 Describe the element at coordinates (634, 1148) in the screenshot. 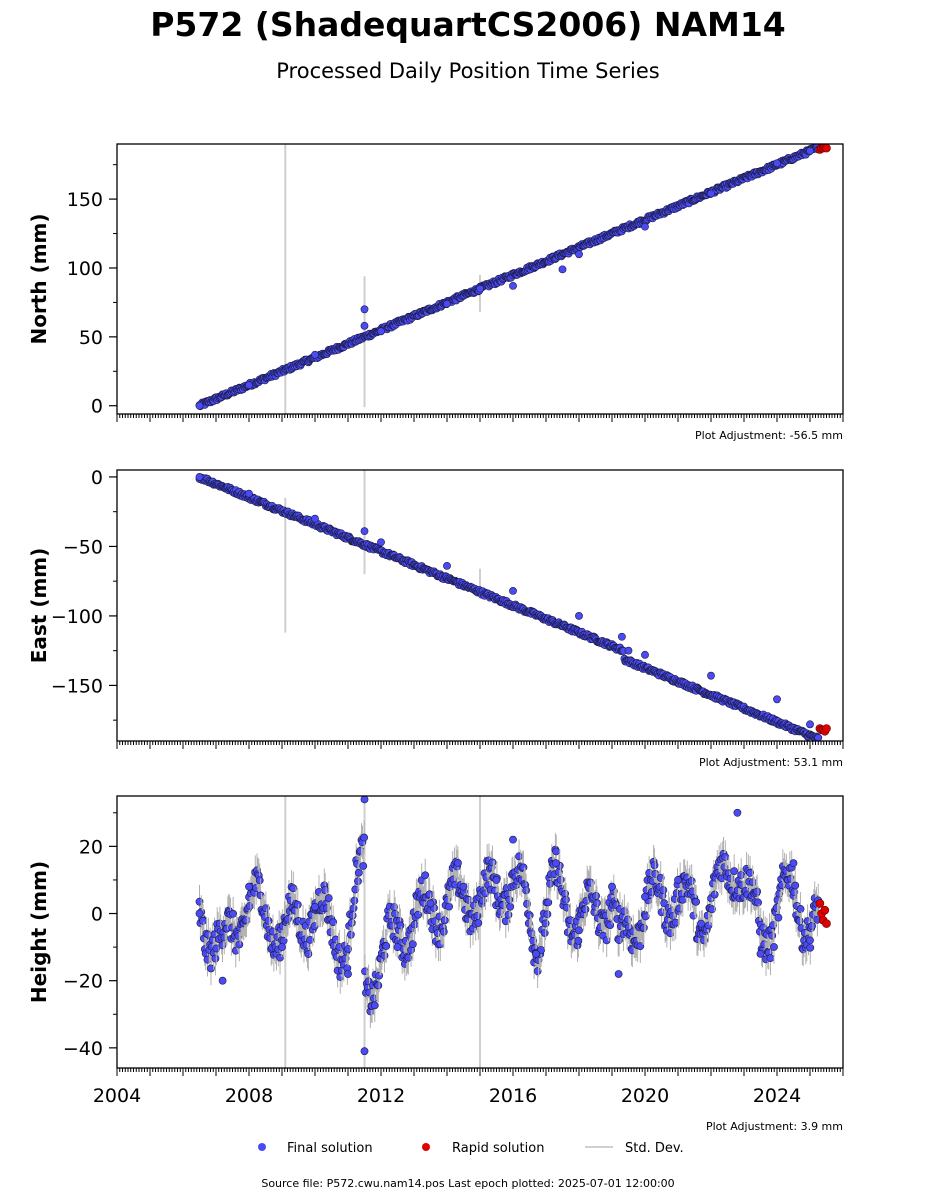

I see `legend-item-std: Std. Dev.` at that location.